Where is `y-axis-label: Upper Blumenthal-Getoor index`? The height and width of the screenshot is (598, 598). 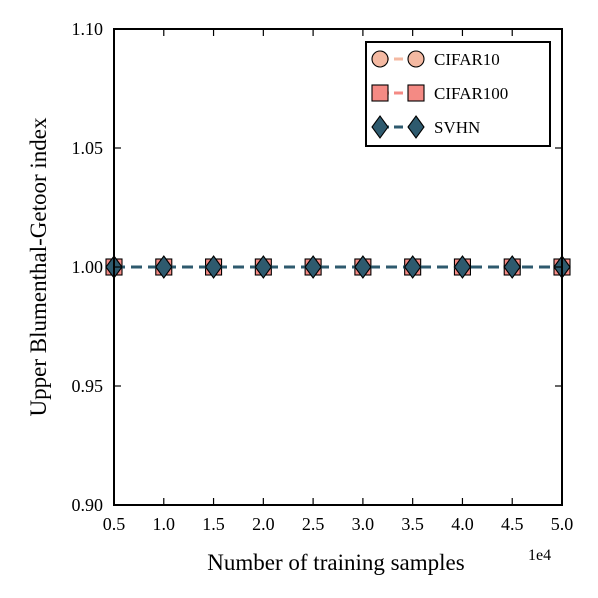 y-axis-label: Upper Blumenthal-Getoor index is located at coordinates (38, 266).